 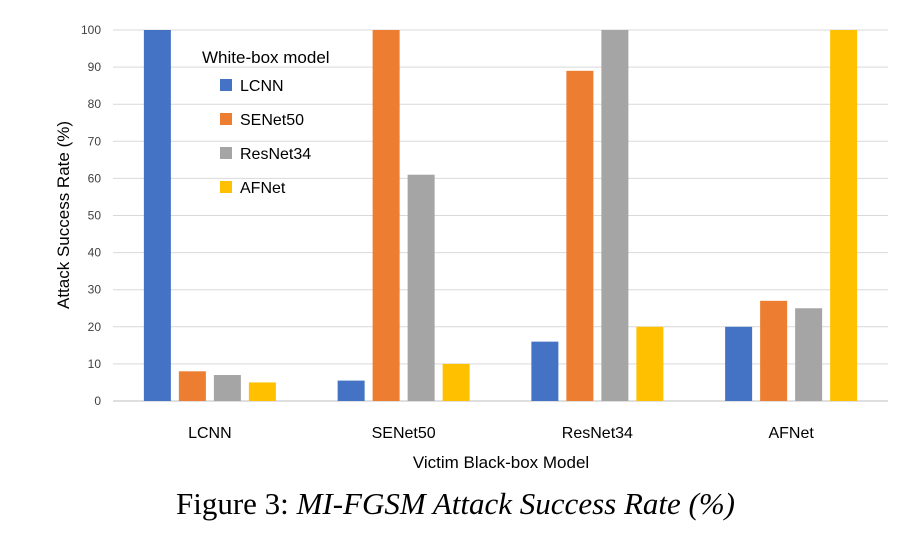 What do you see at coordinates (597, 433) in the screenshot?
I see `x-category-label: ResNet34` at bounding box center [597, 433].